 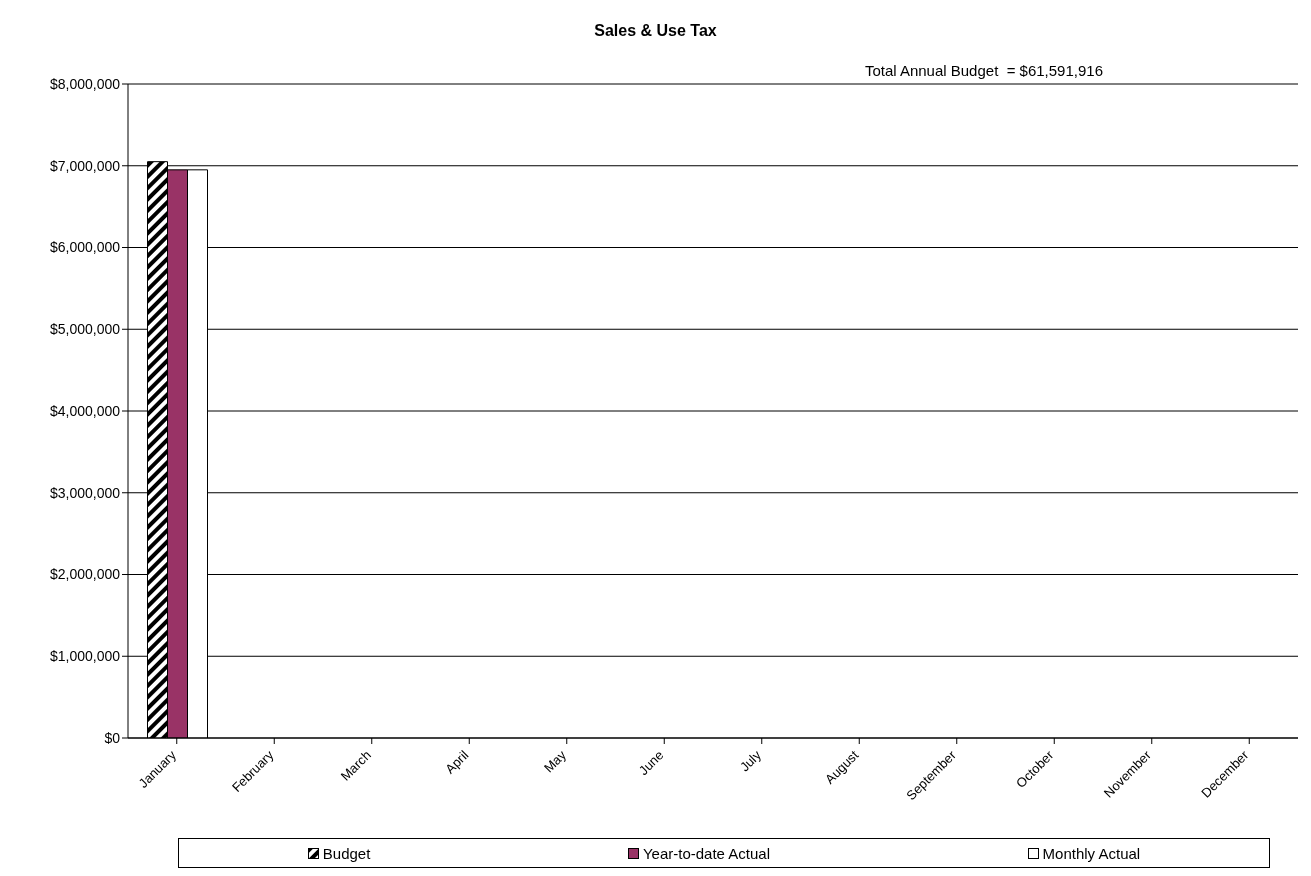 I want to click on y-tick-label: $6,000,000, so click(x=85, y=247).